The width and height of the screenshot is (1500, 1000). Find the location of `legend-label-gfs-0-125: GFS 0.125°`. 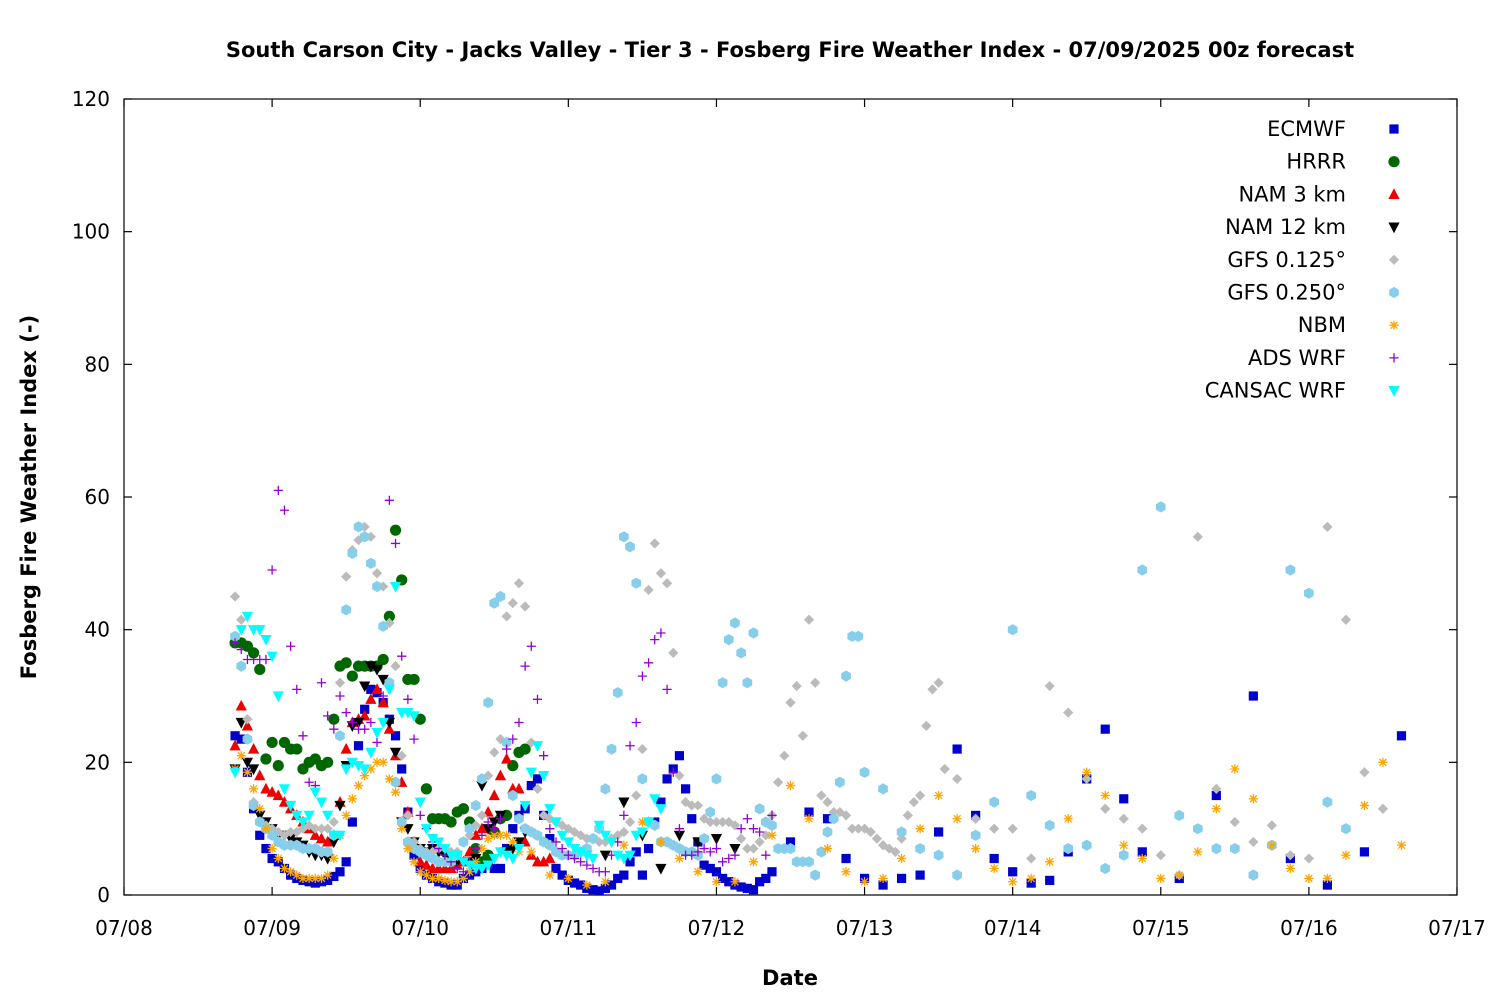

legend-label-gfs-0-125: GFS 0.125° is located at coordinates (1286, 260).